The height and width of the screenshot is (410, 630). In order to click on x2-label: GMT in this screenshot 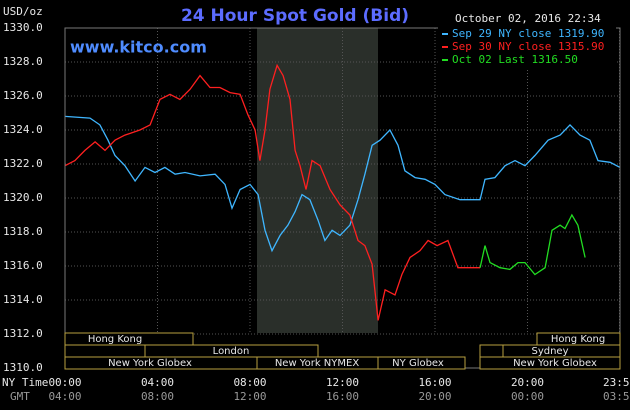, I will do `click(20, 396)`.